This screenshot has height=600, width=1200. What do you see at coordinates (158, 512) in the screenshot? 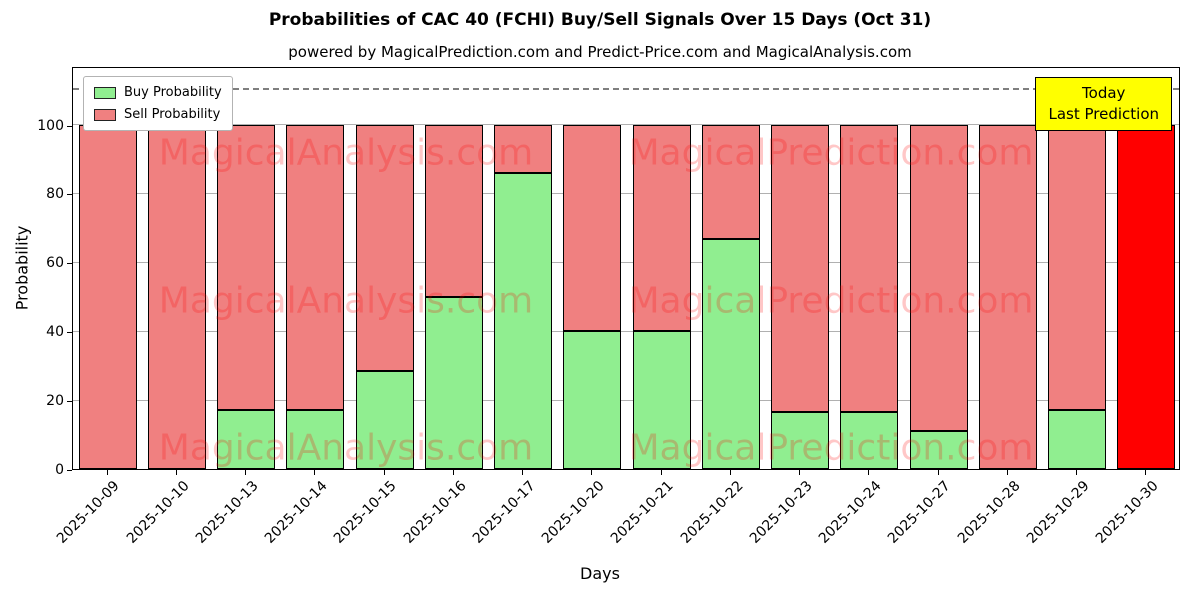
I see `x-tick-label: 2025-10-10` at bounding box center [158, 512].